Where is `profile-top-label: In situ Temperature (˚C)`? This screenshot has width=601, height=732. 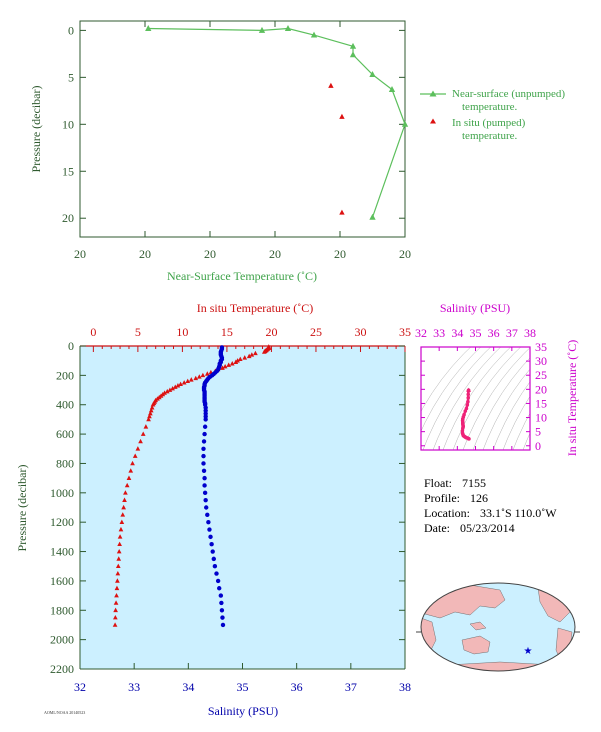 profile-top-label: In situ Temperature (˚C) is located at coordinates (255, 308).